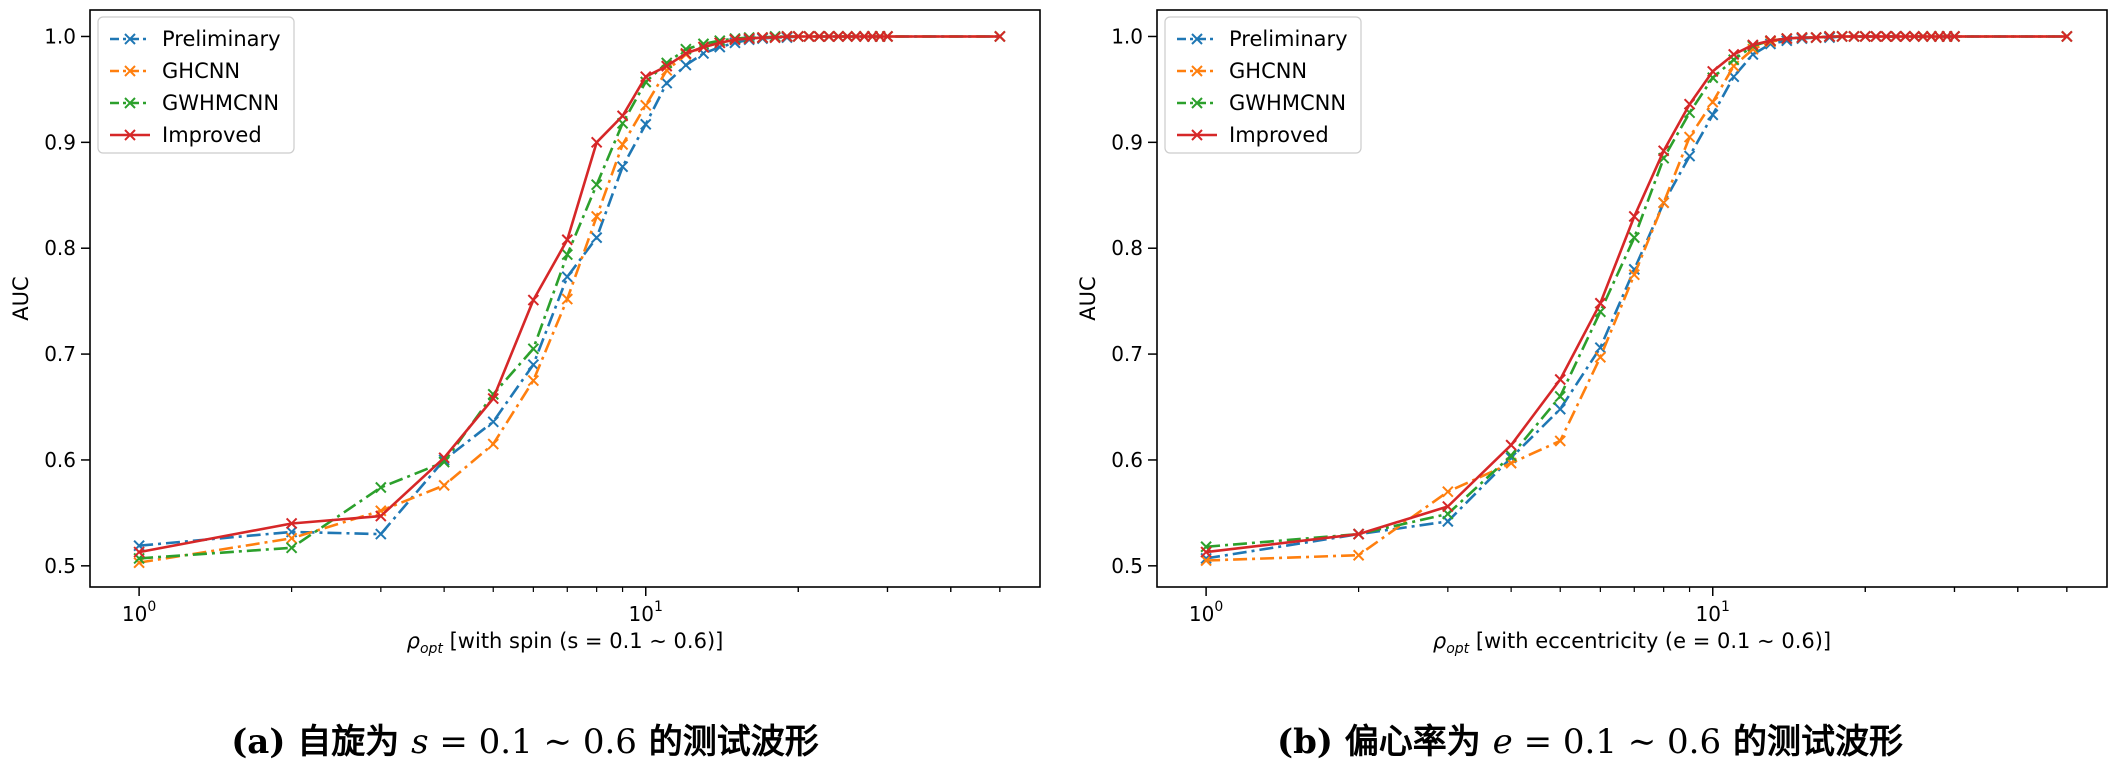  I want to click on y-tick-label: 0.8, so click(1127, 248).